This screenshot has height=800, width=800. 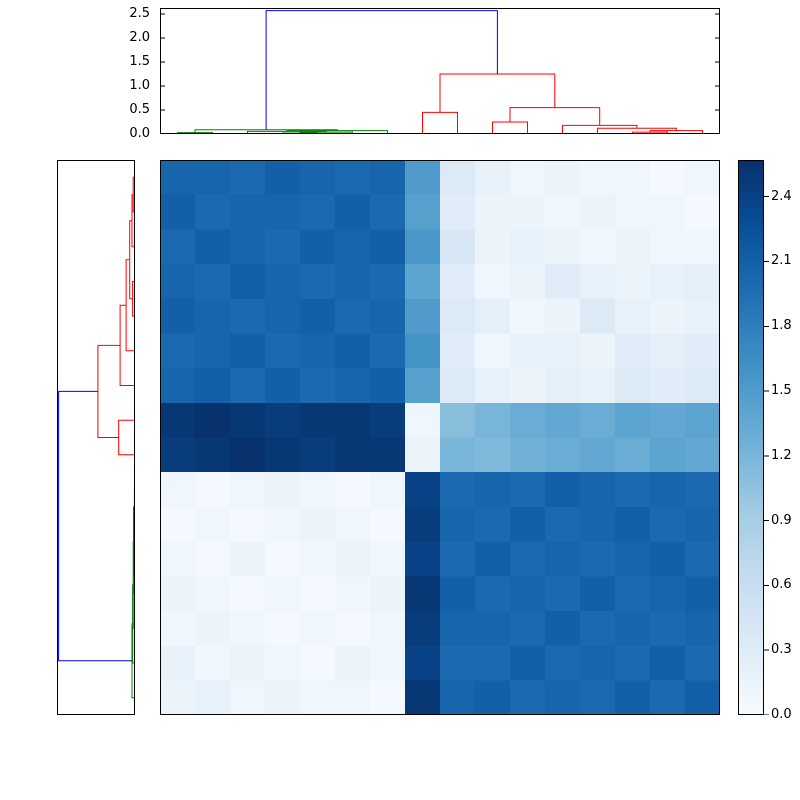 I want to click on colorbar-tick-label: 2.1, so click(x=781, y=261).